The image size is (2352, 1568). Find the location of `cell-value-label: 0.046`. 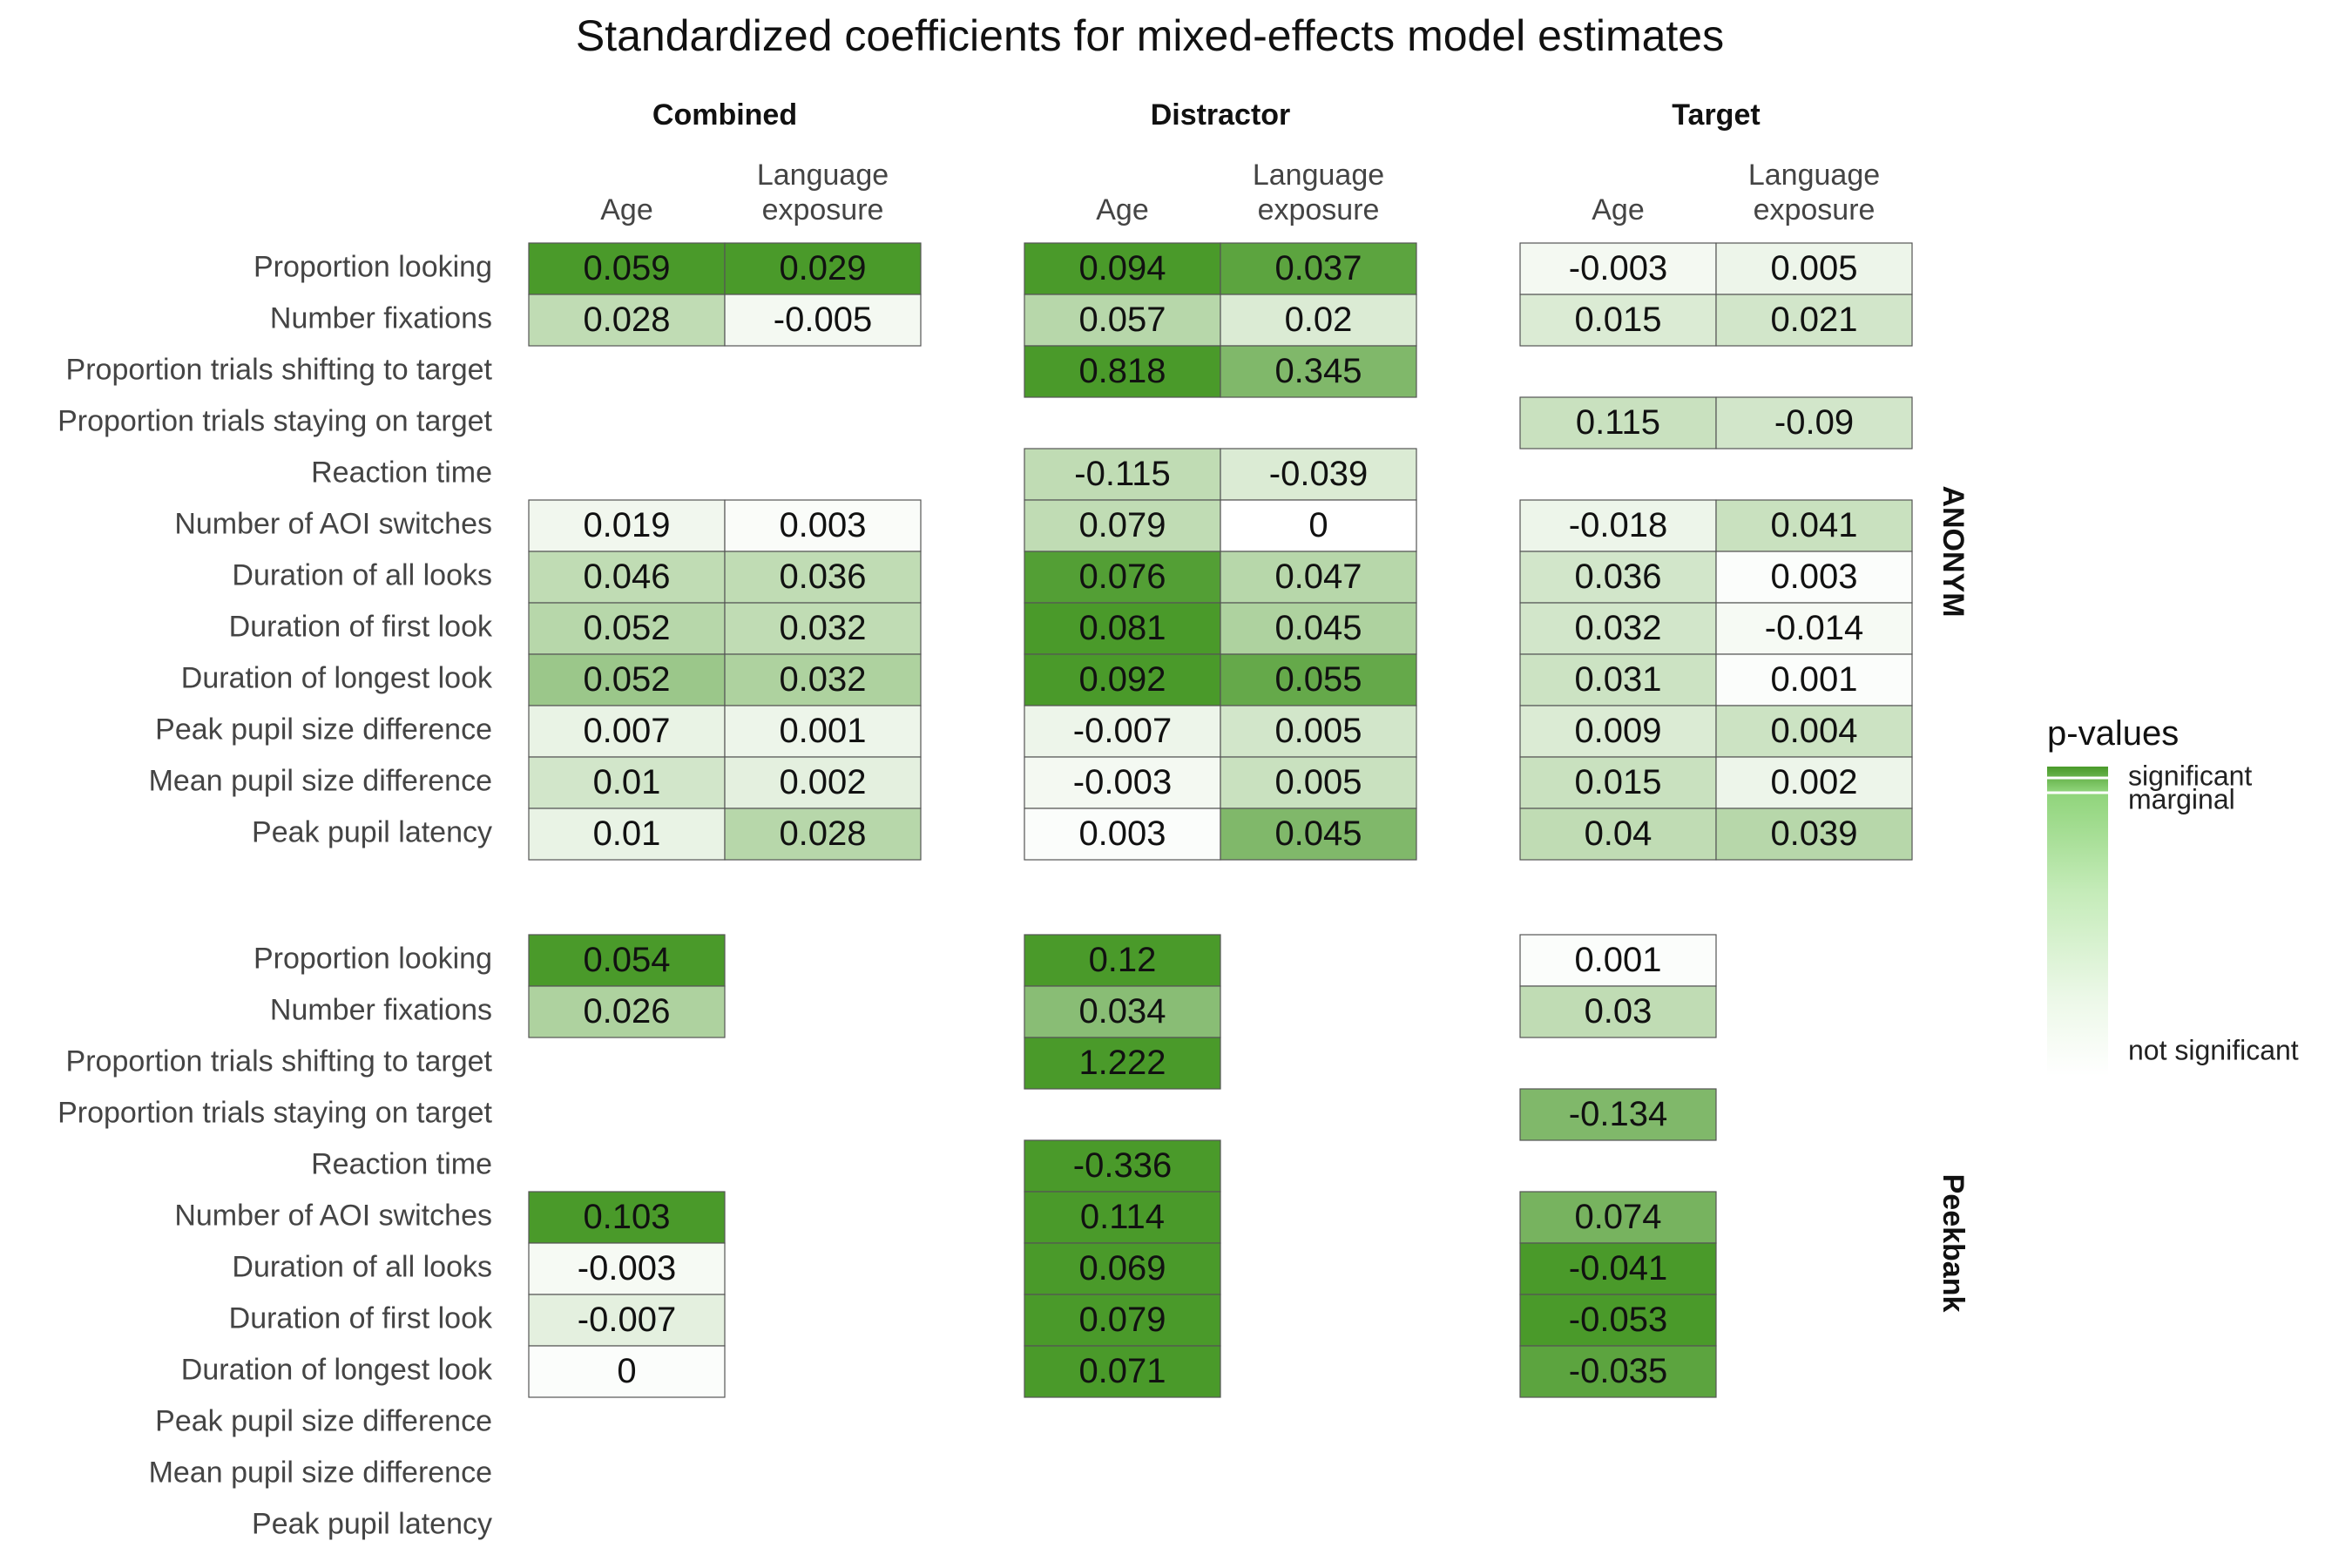

cell-value-label: 0.046 is located at coordinates (626, 577).